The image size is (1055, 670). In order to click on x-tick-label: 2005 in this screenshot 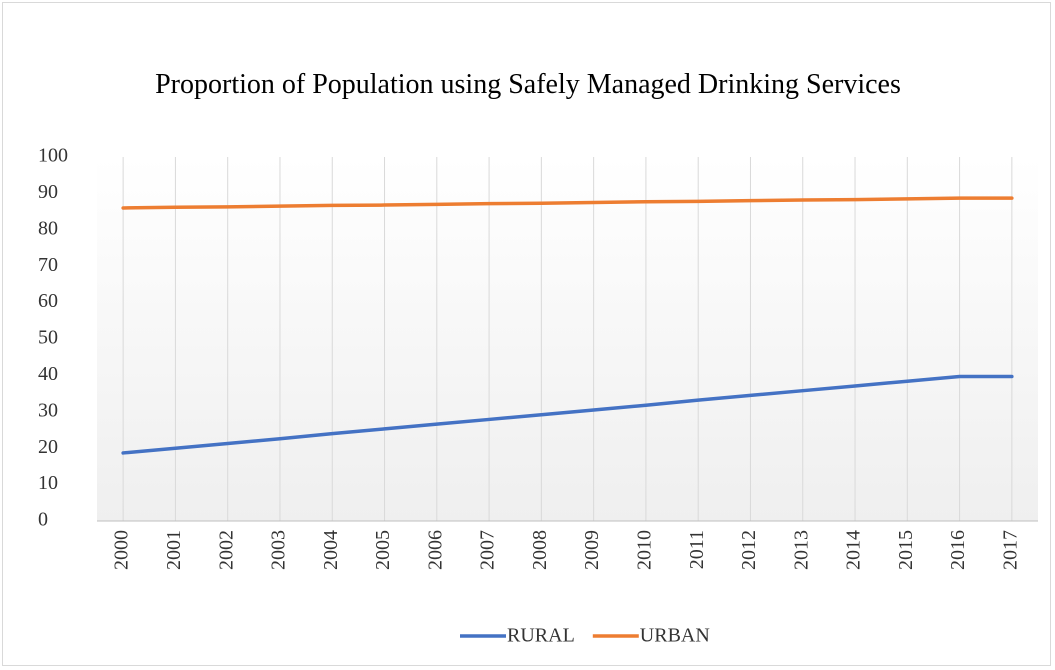, I will do `click(383, 550)`.